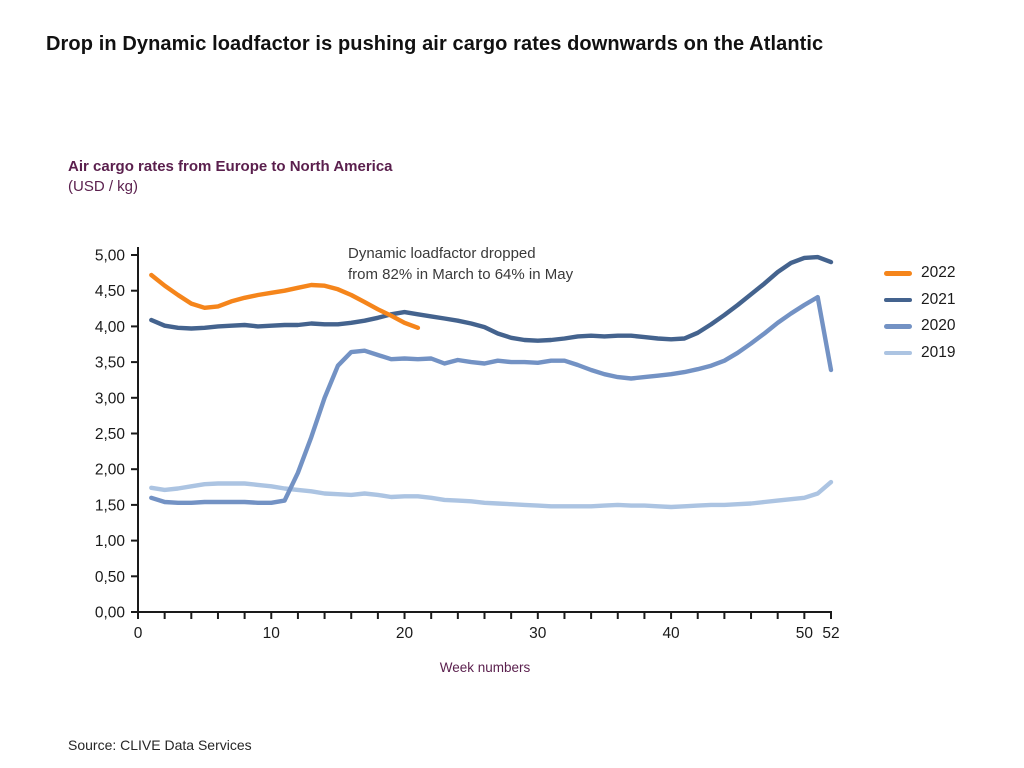 The image size is (1024, 768). What do you see at coordinates (461, 274) in the screenshot?
I see `annotation-line-2: from 82% in March to 64% in May` at bounding box center [461, 274].